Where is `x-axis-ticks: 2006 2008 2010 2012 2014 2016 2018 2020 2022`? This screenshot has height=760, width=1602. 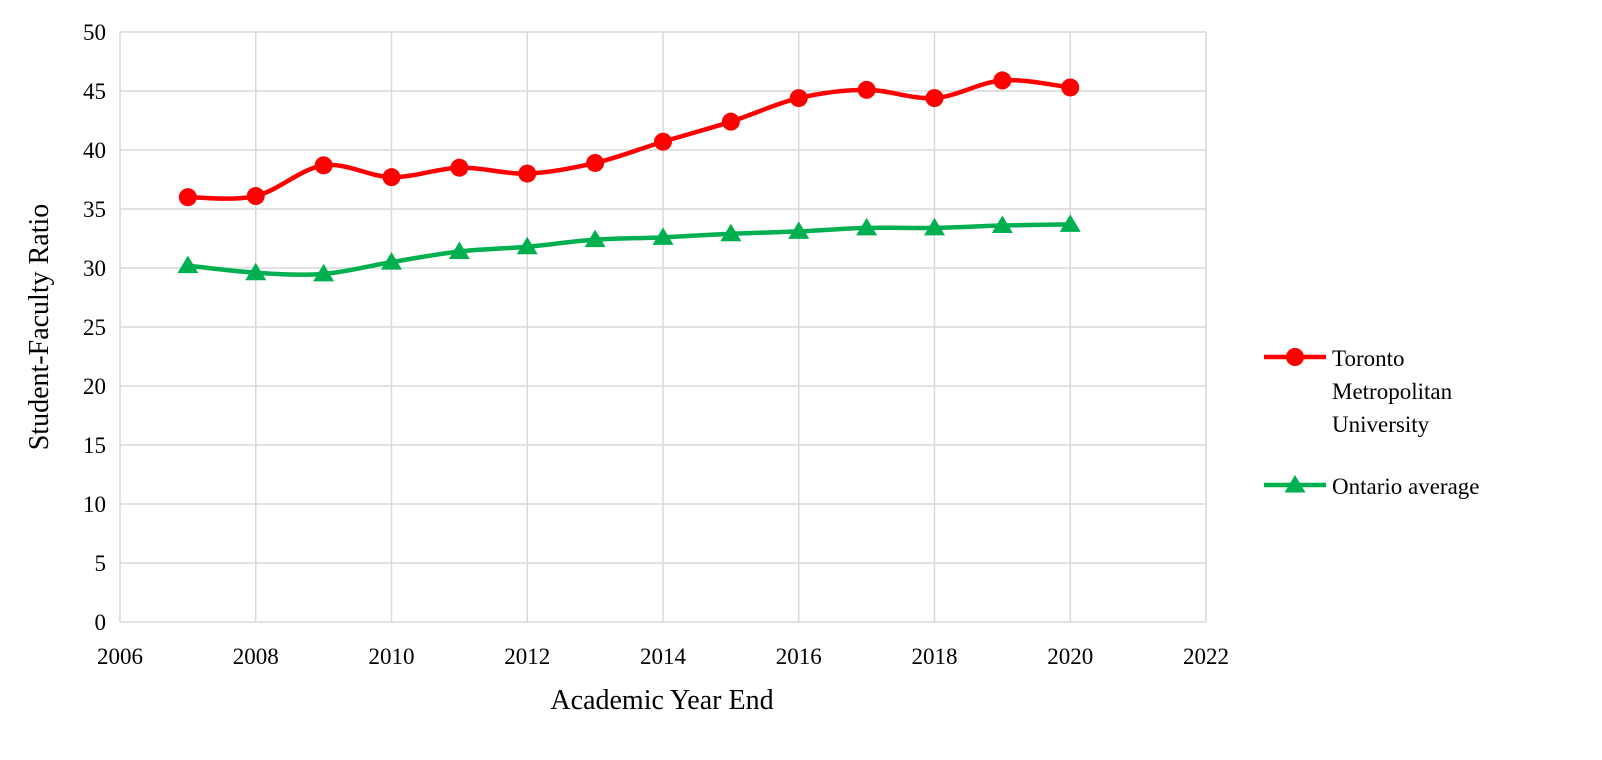 x-axis-ticks: 2006 2008 2010 2012 2014 2016 2018 2020 2022 is located at coordinates (663, 656).